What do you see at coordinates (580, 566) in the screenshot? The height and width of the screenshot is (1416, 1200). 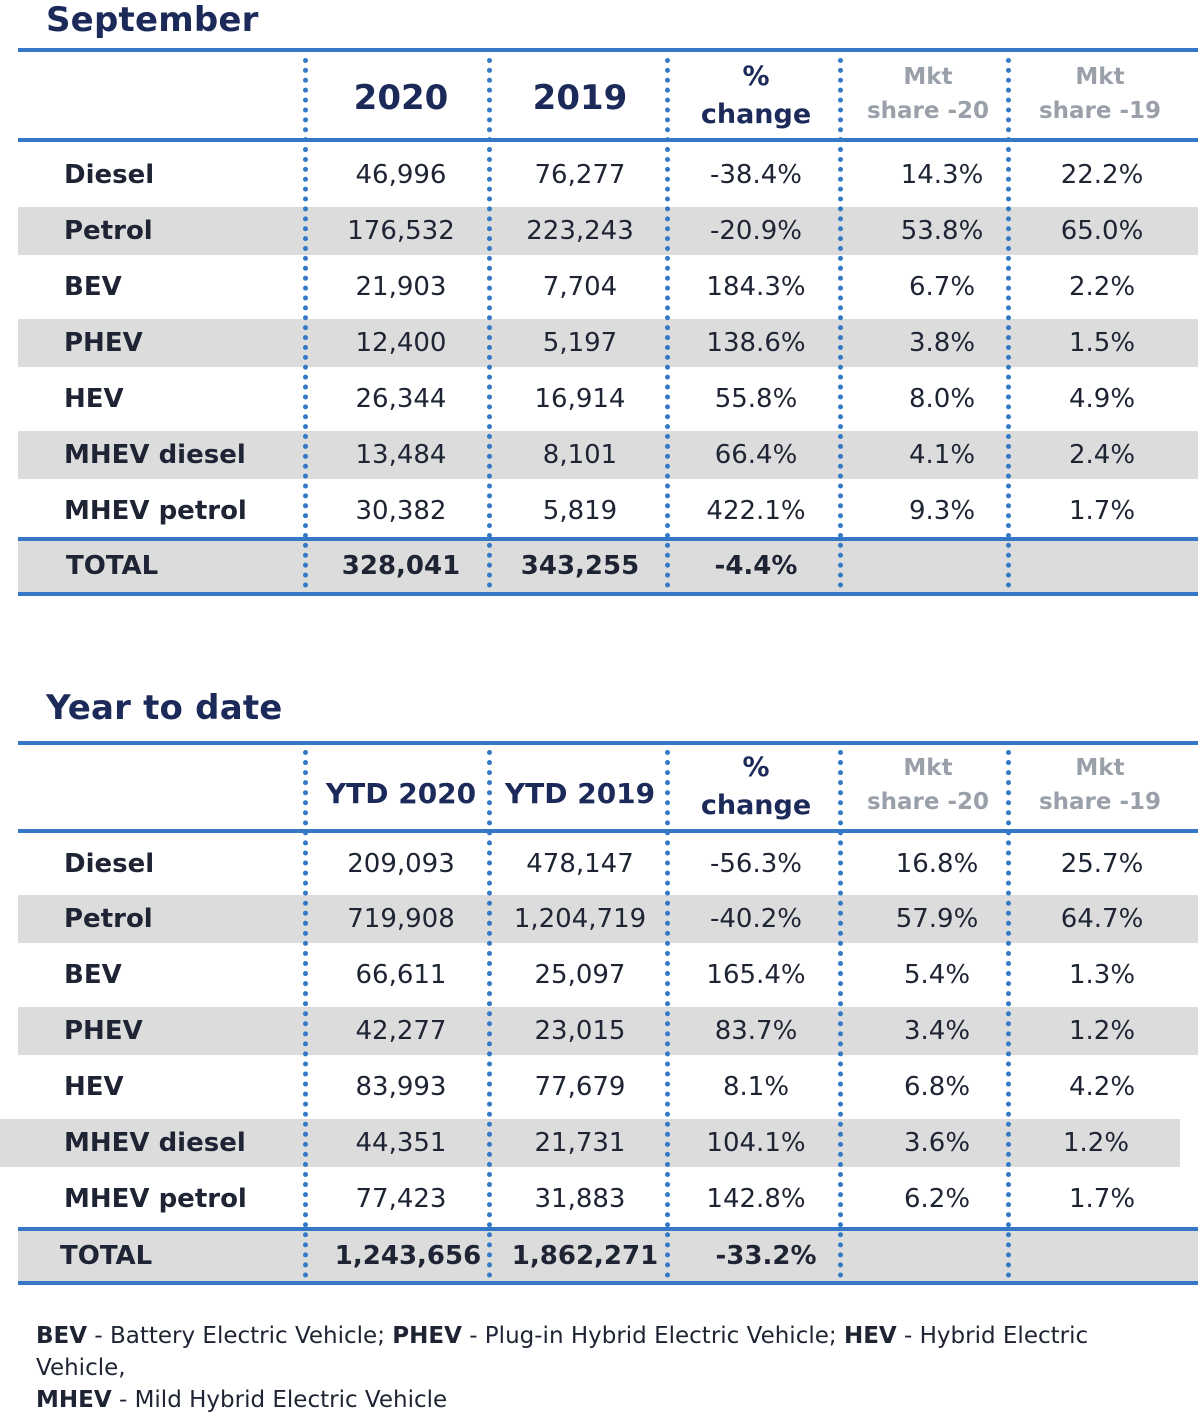 I see `total-value-2: 343,255` at bounding box center [580, 566].